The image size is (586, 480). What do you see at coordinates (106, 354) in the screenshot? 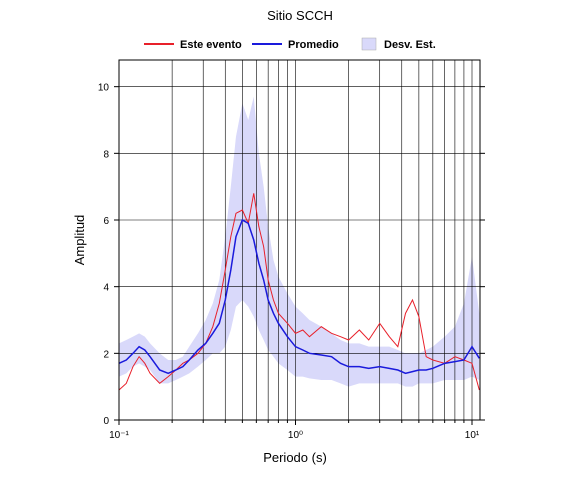
I see `y-tick-label: 2` at bounding box center [106, 354].